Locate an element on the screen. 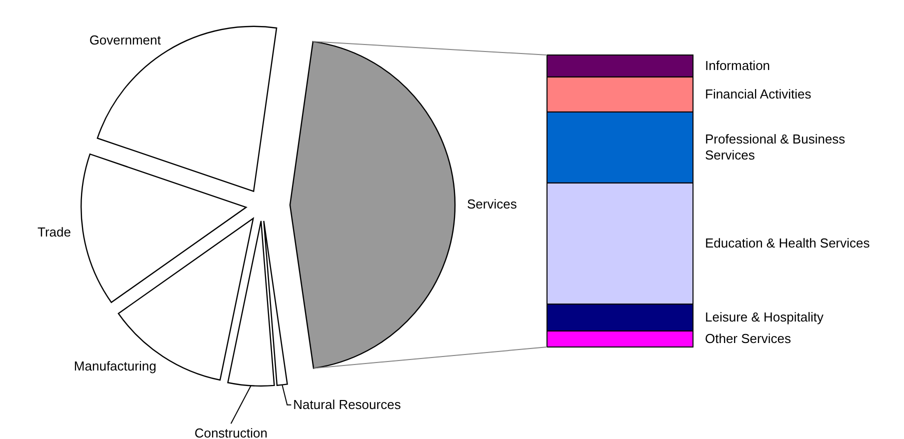 This screenshot has width=904, height=439. slice-label: Manufacturing is located at coordinates (115, 366).